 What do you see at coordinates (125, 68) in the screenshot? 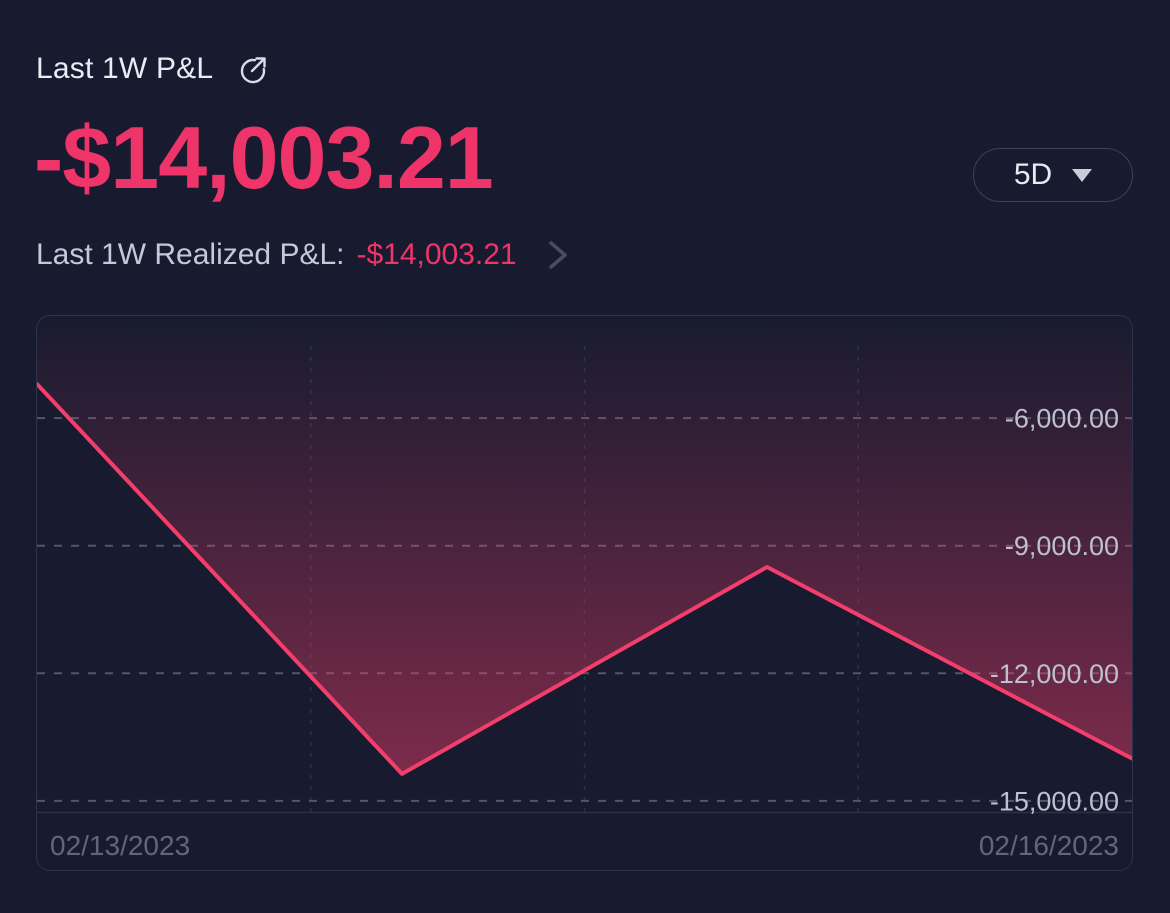
I see `widget-title: Last 1W P&L` at bounding box center [125, 68].